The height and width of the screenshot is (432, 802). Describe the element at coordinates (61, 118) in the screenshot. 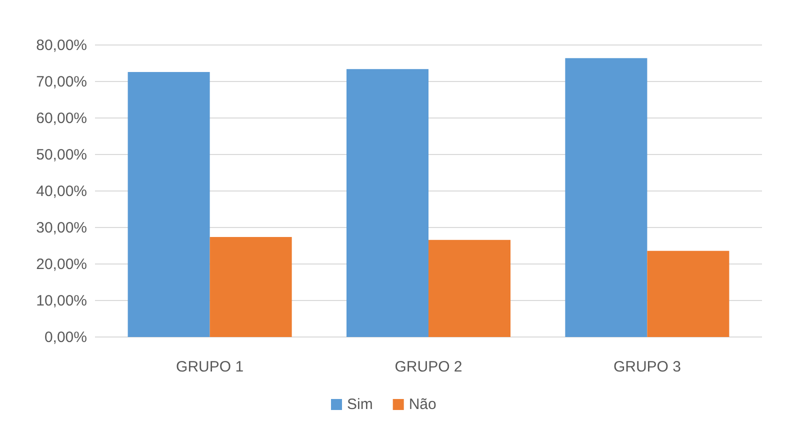

I see `y-tick-label: 60,00%` at that location.